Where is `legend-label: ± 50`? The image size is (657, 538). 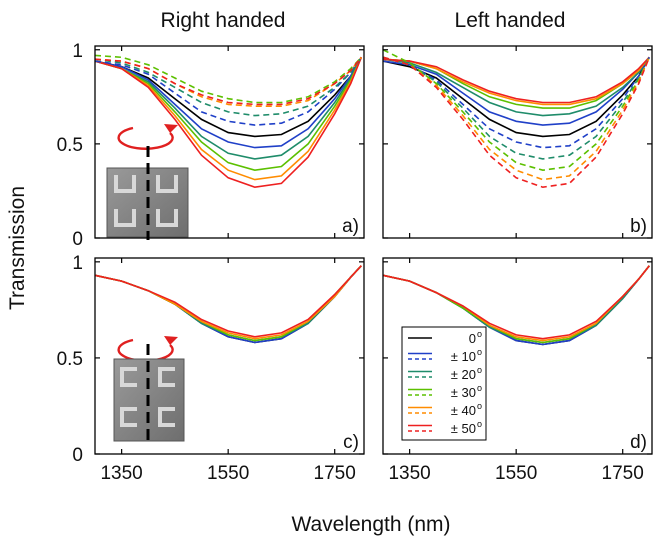
legend-label: ± 50 is located at coordinates (463, 428).